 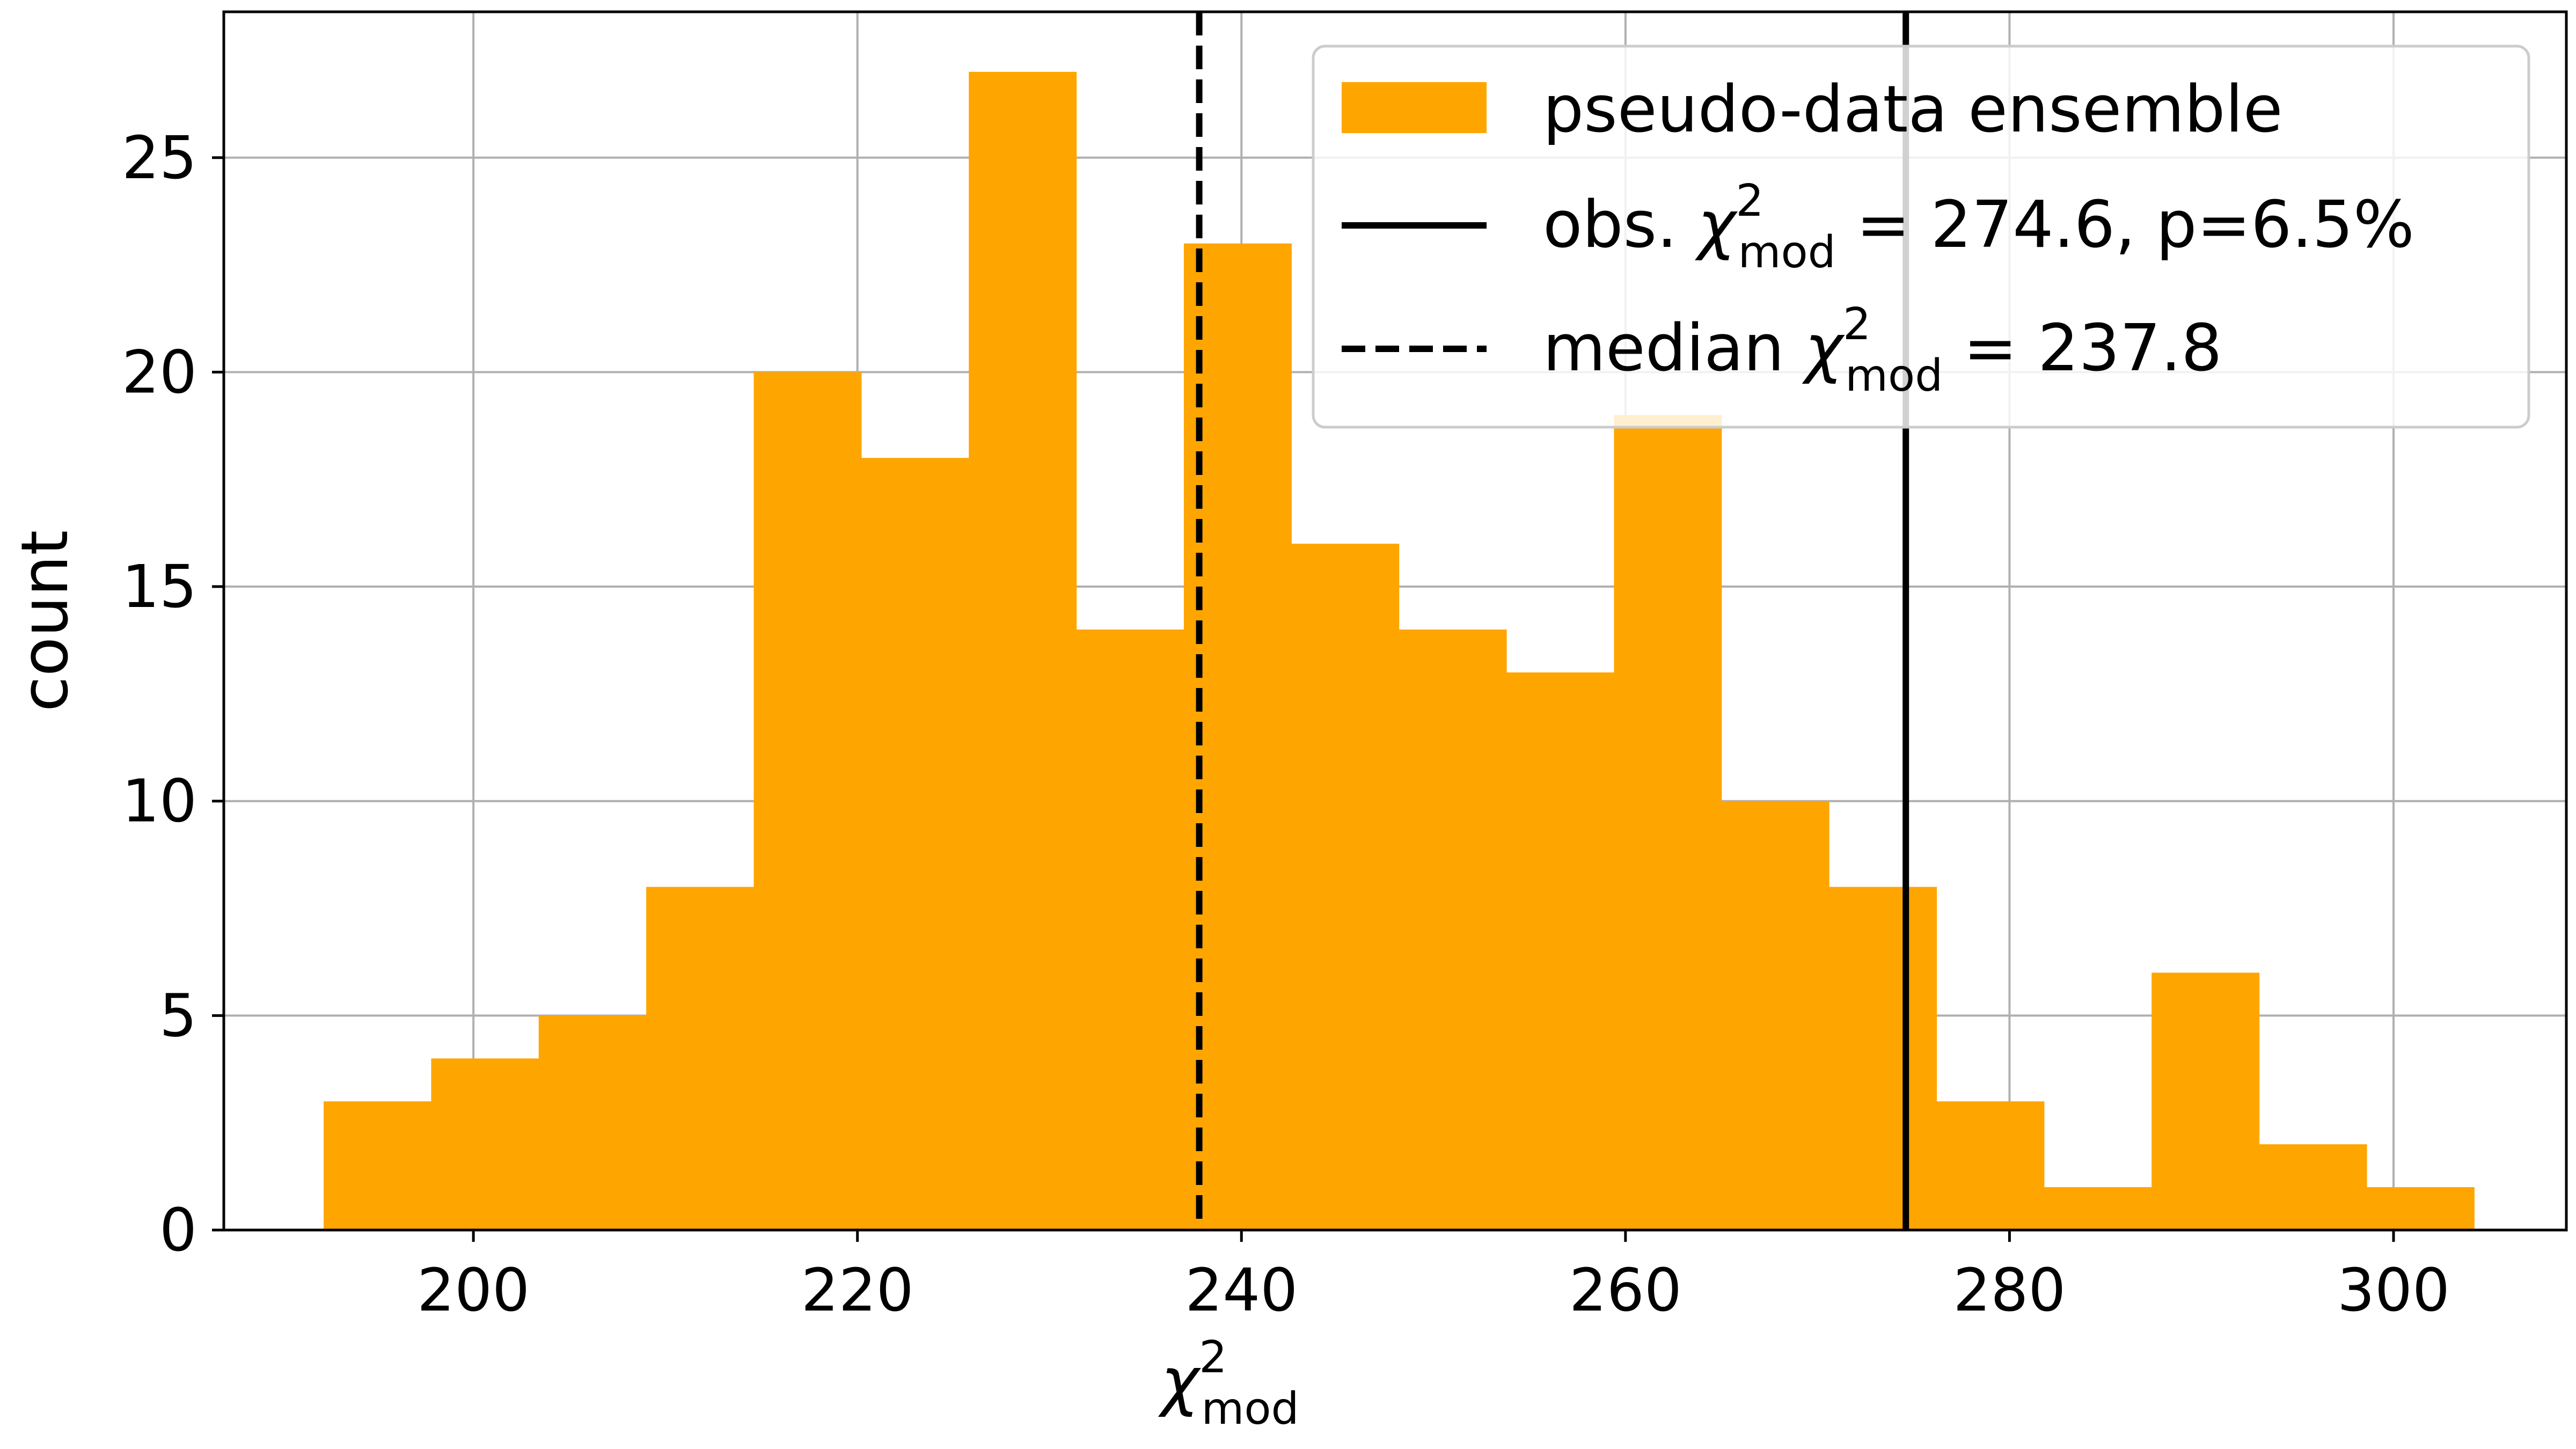 I want to click on x-tick-label: 200, so click(x=473, y=1290).